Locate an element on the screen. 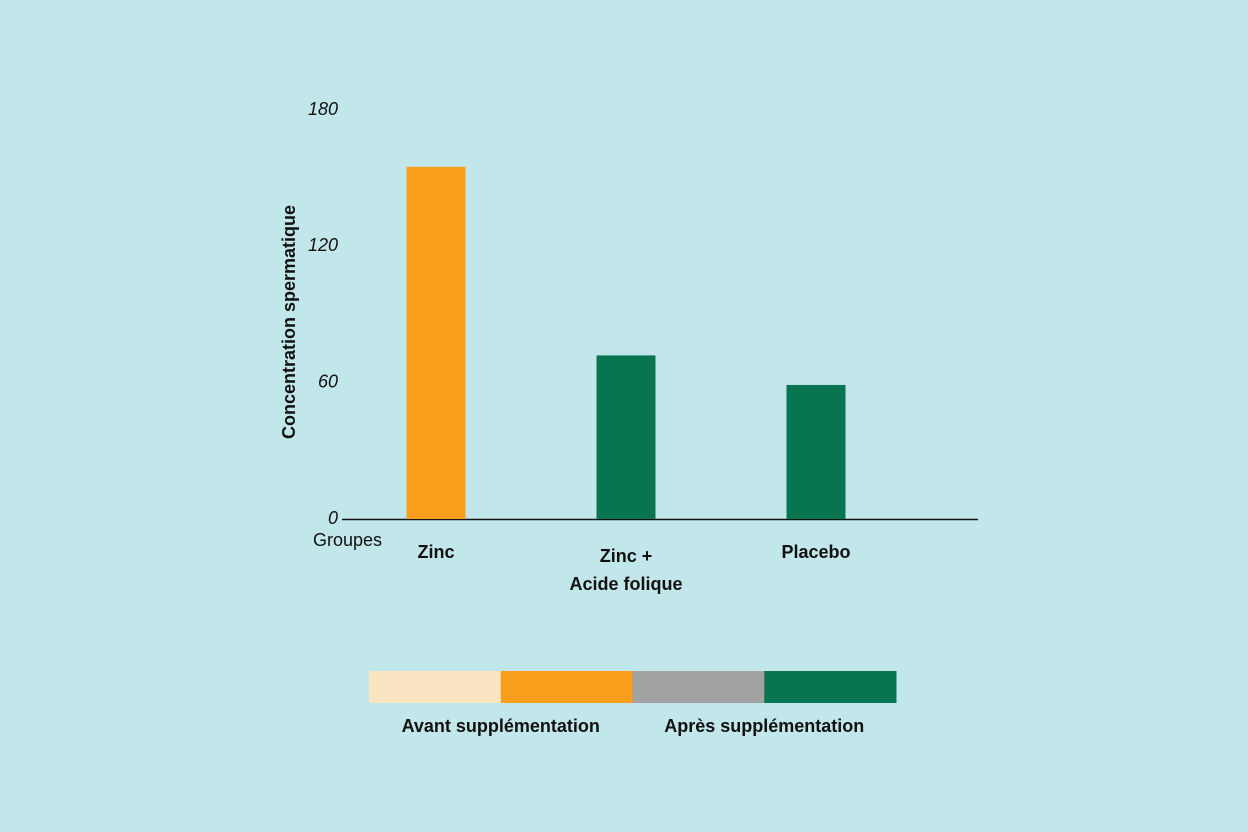 This screenshot has height=832, width=1248. y-tick-label: 180 is located at coordinates (323, 109).